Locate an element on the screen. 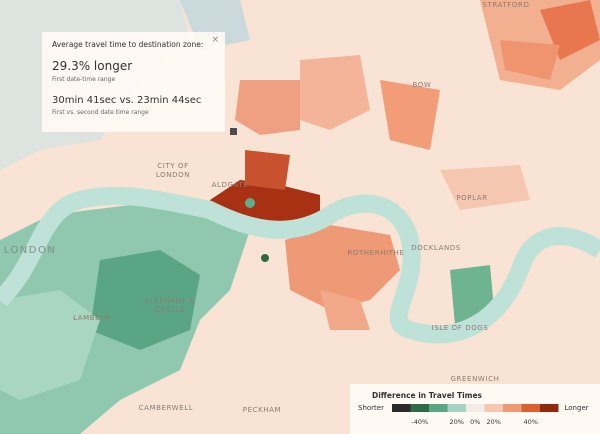 The height and width of the screenshot is (434, 600). place-label: ALDGATE is located at coordinates (230, 185).